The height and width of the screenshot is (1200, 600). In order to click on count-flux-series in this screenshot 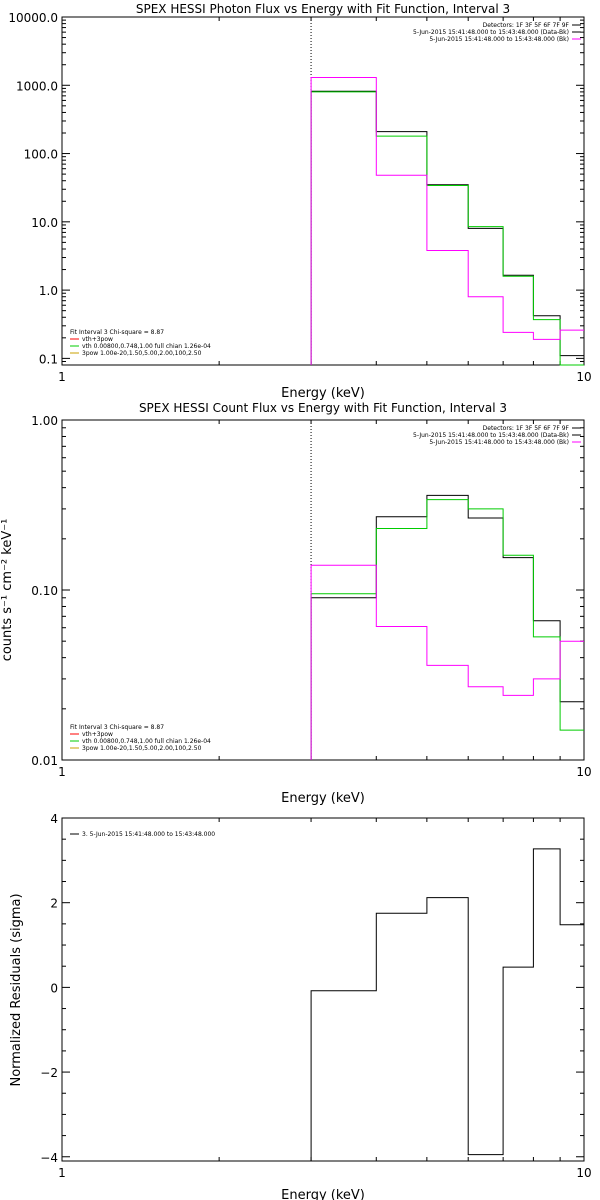, I will do `click(447, 590)`.